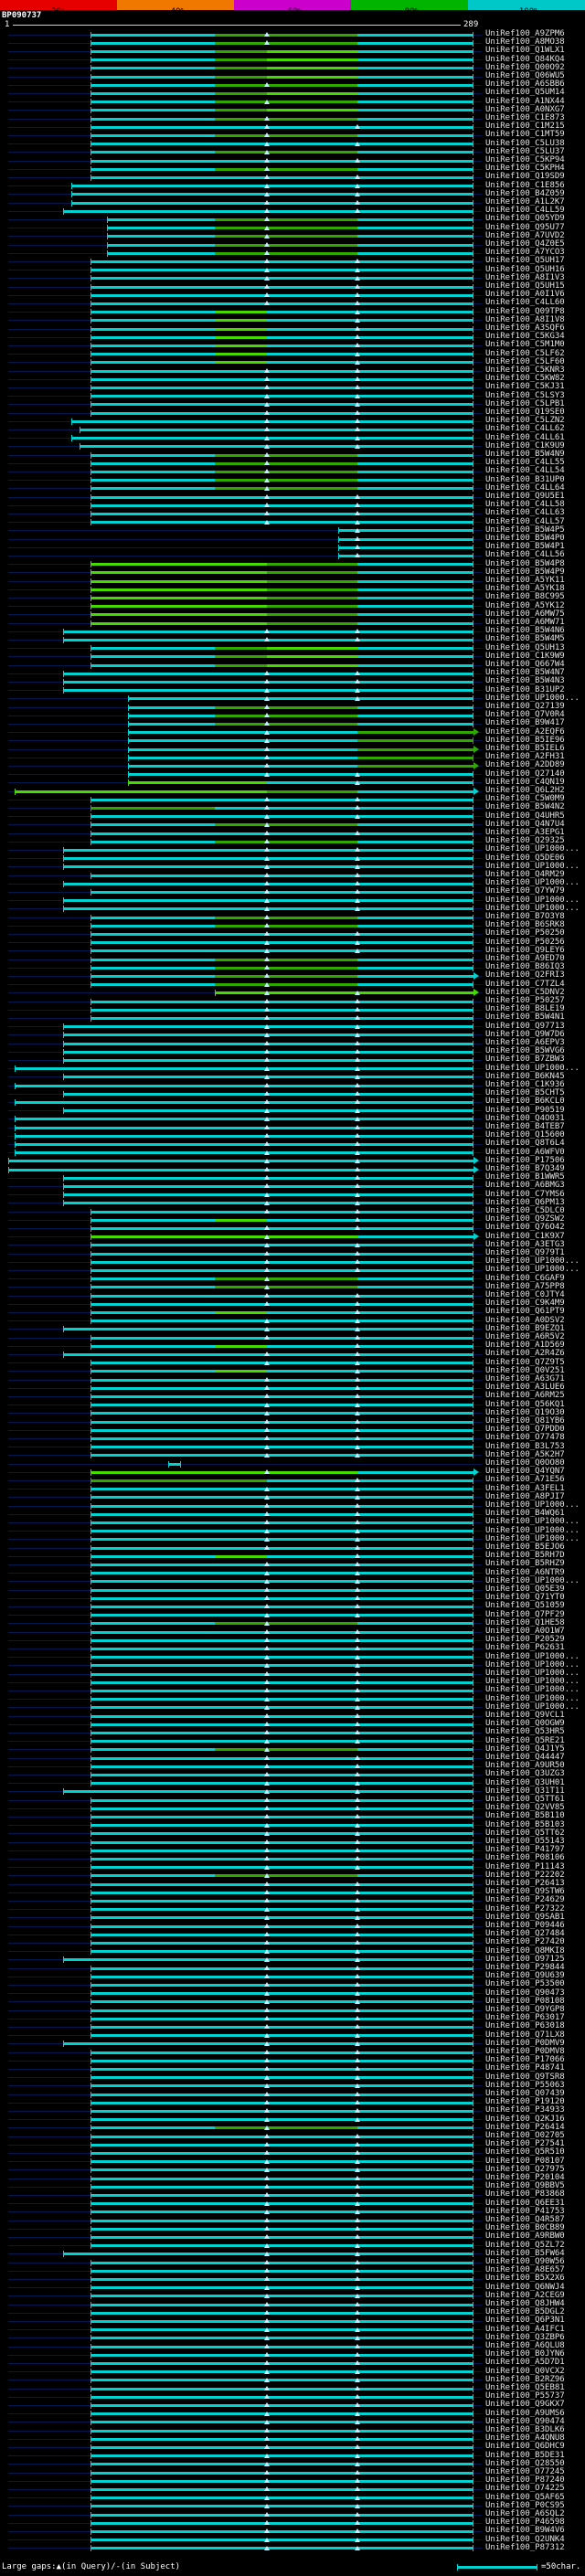  I want to click on hit-row: UniRef100_Q71LX8, so click(293, 2035).